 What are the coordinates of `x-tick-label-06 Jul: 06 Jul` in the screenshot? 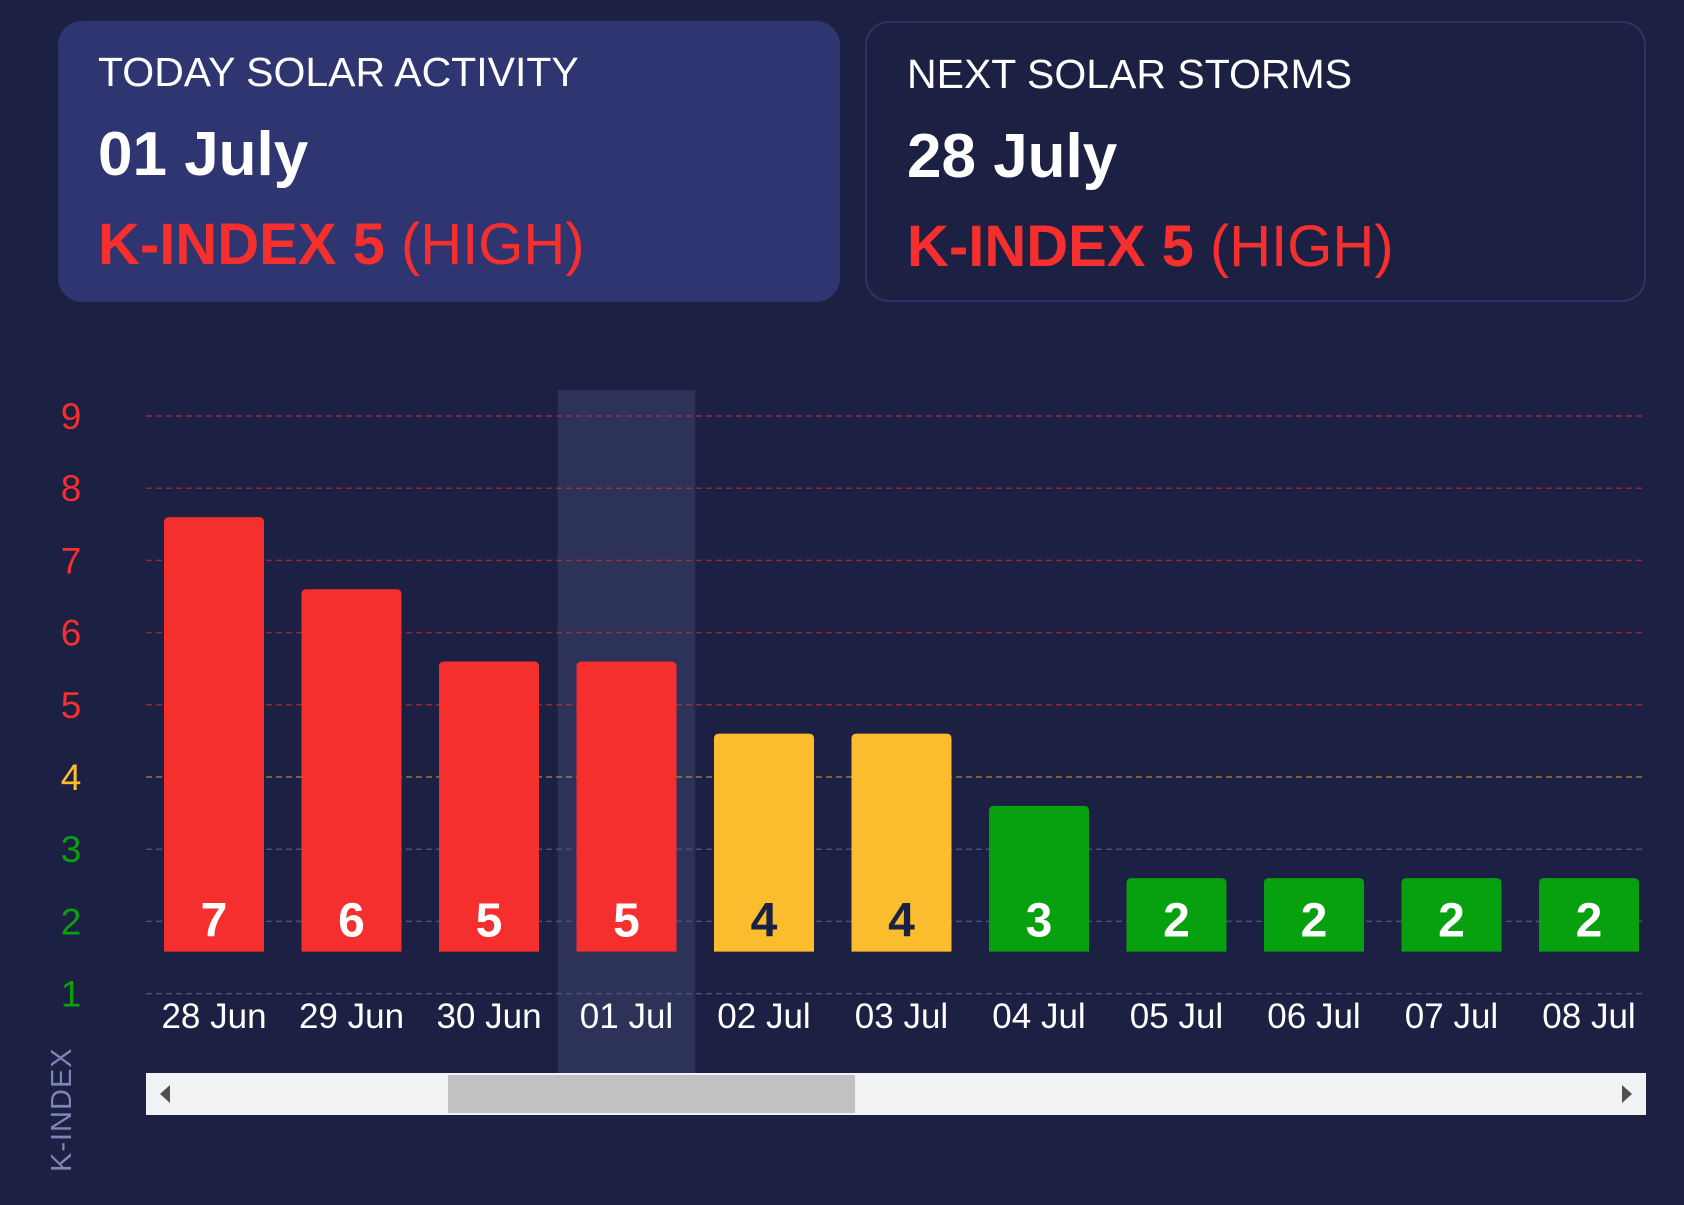 It's located at (1313, 1016).